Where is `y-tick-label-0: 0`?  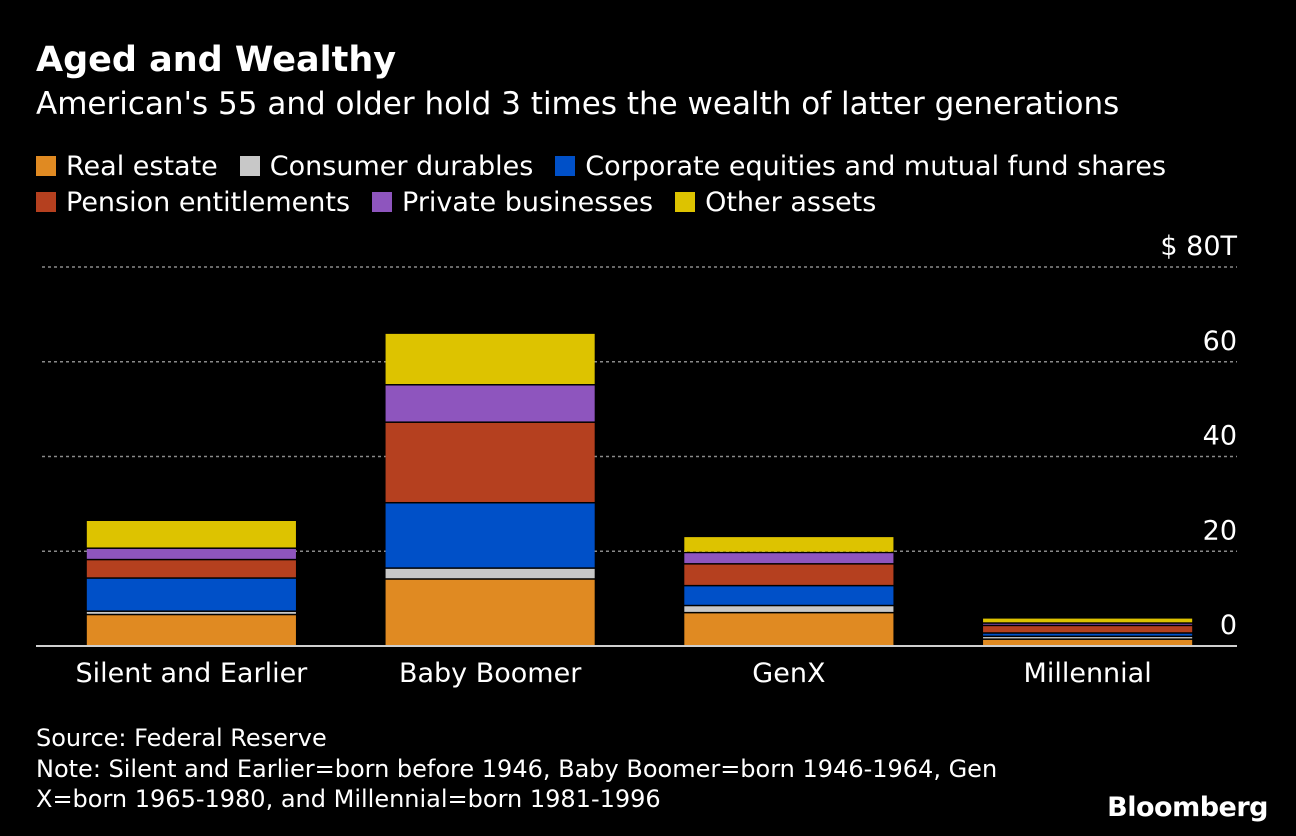
y-tick-label-0: 0 is located at coordinates (1228, 625).